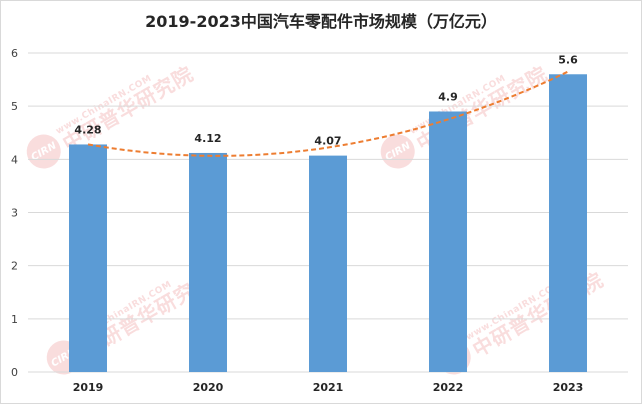 The width and height of the screenshot is (642, 404). What do you see at coordinates (14, 213) in the screenshot?
I see `y-tick-label: 3` at bounding box center [14, 213].